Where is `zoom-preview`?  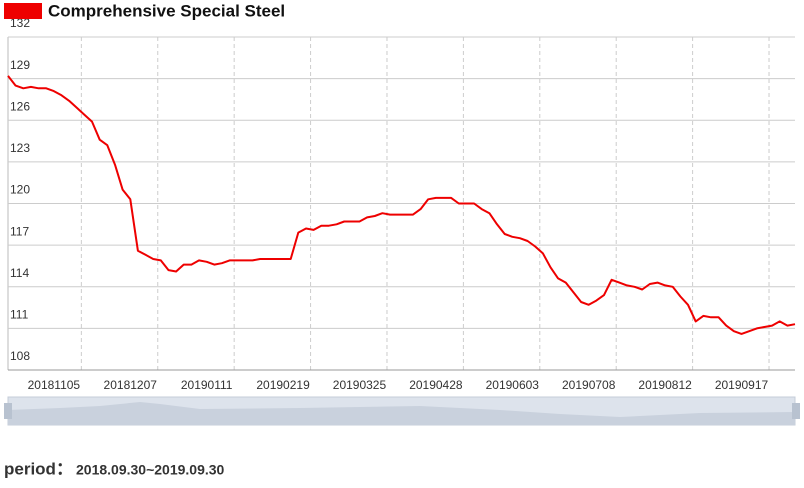
zoom-preview is located at coordinates (401, 413).